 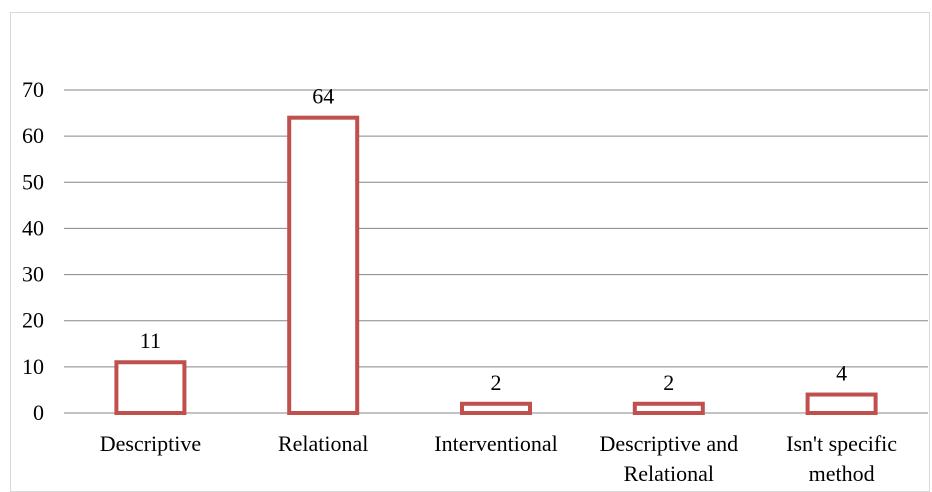 What do you see at coordinates (33, 181) in the screenshot?
I see `y-tick-label: 50` at bounding box center [33, 181].